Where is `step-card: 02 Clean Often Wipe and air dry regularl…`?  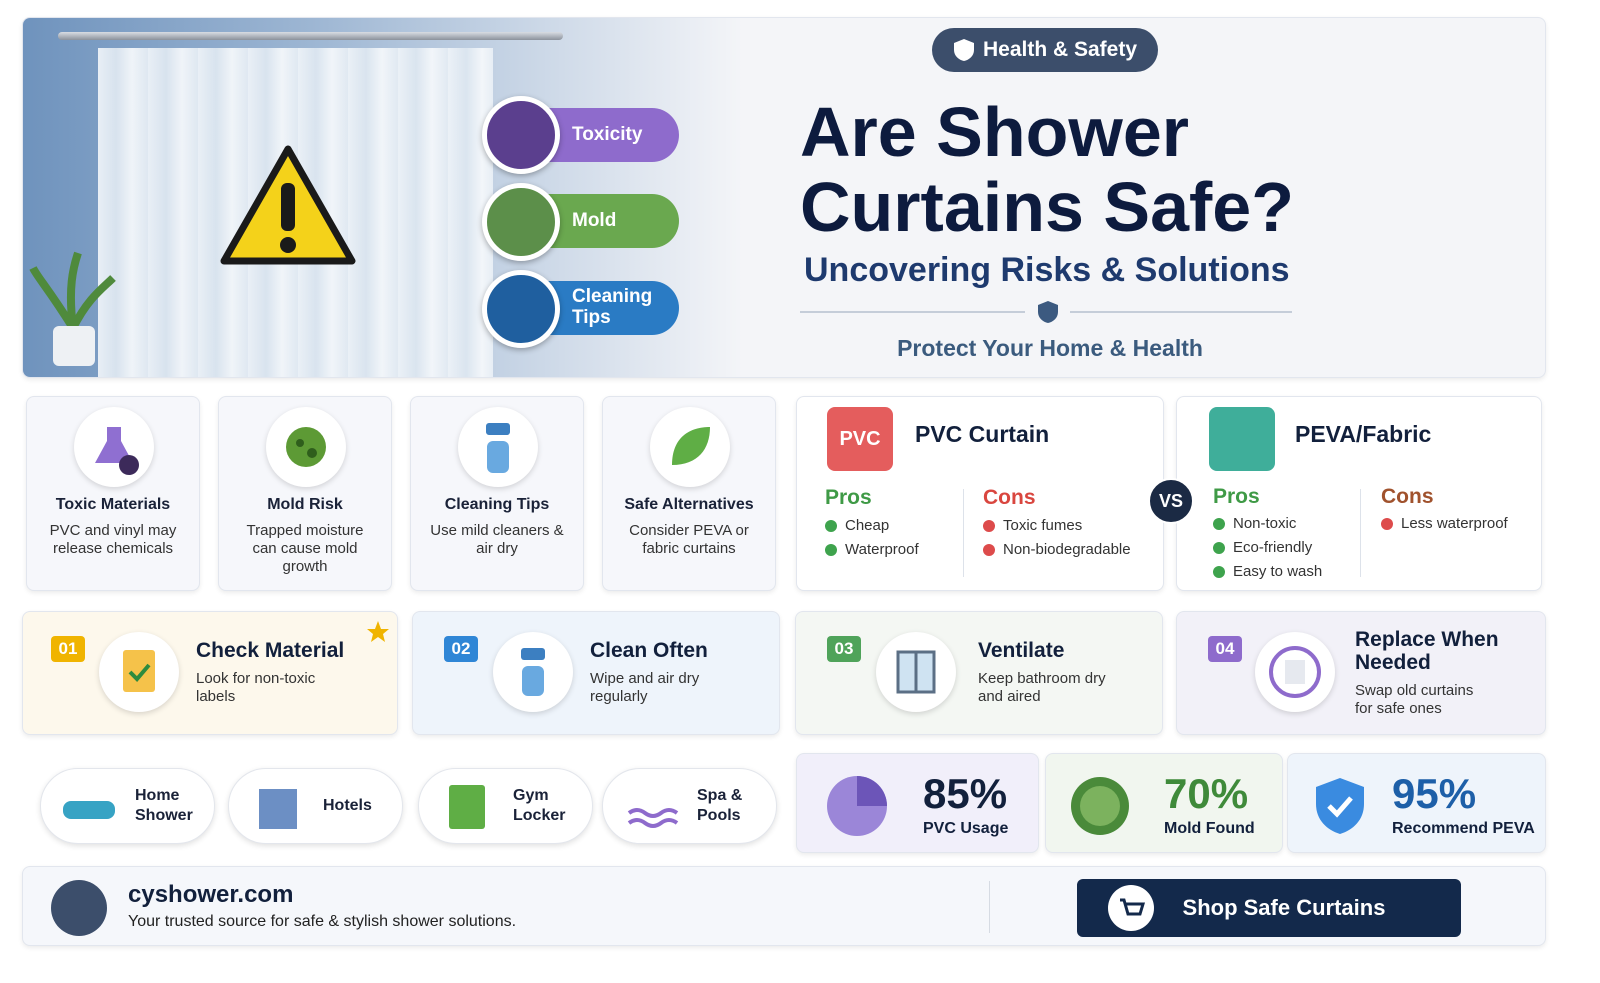 step-card: 02 Clean Often Wipe and air dry regularl… is located at coordinates (596, 673).